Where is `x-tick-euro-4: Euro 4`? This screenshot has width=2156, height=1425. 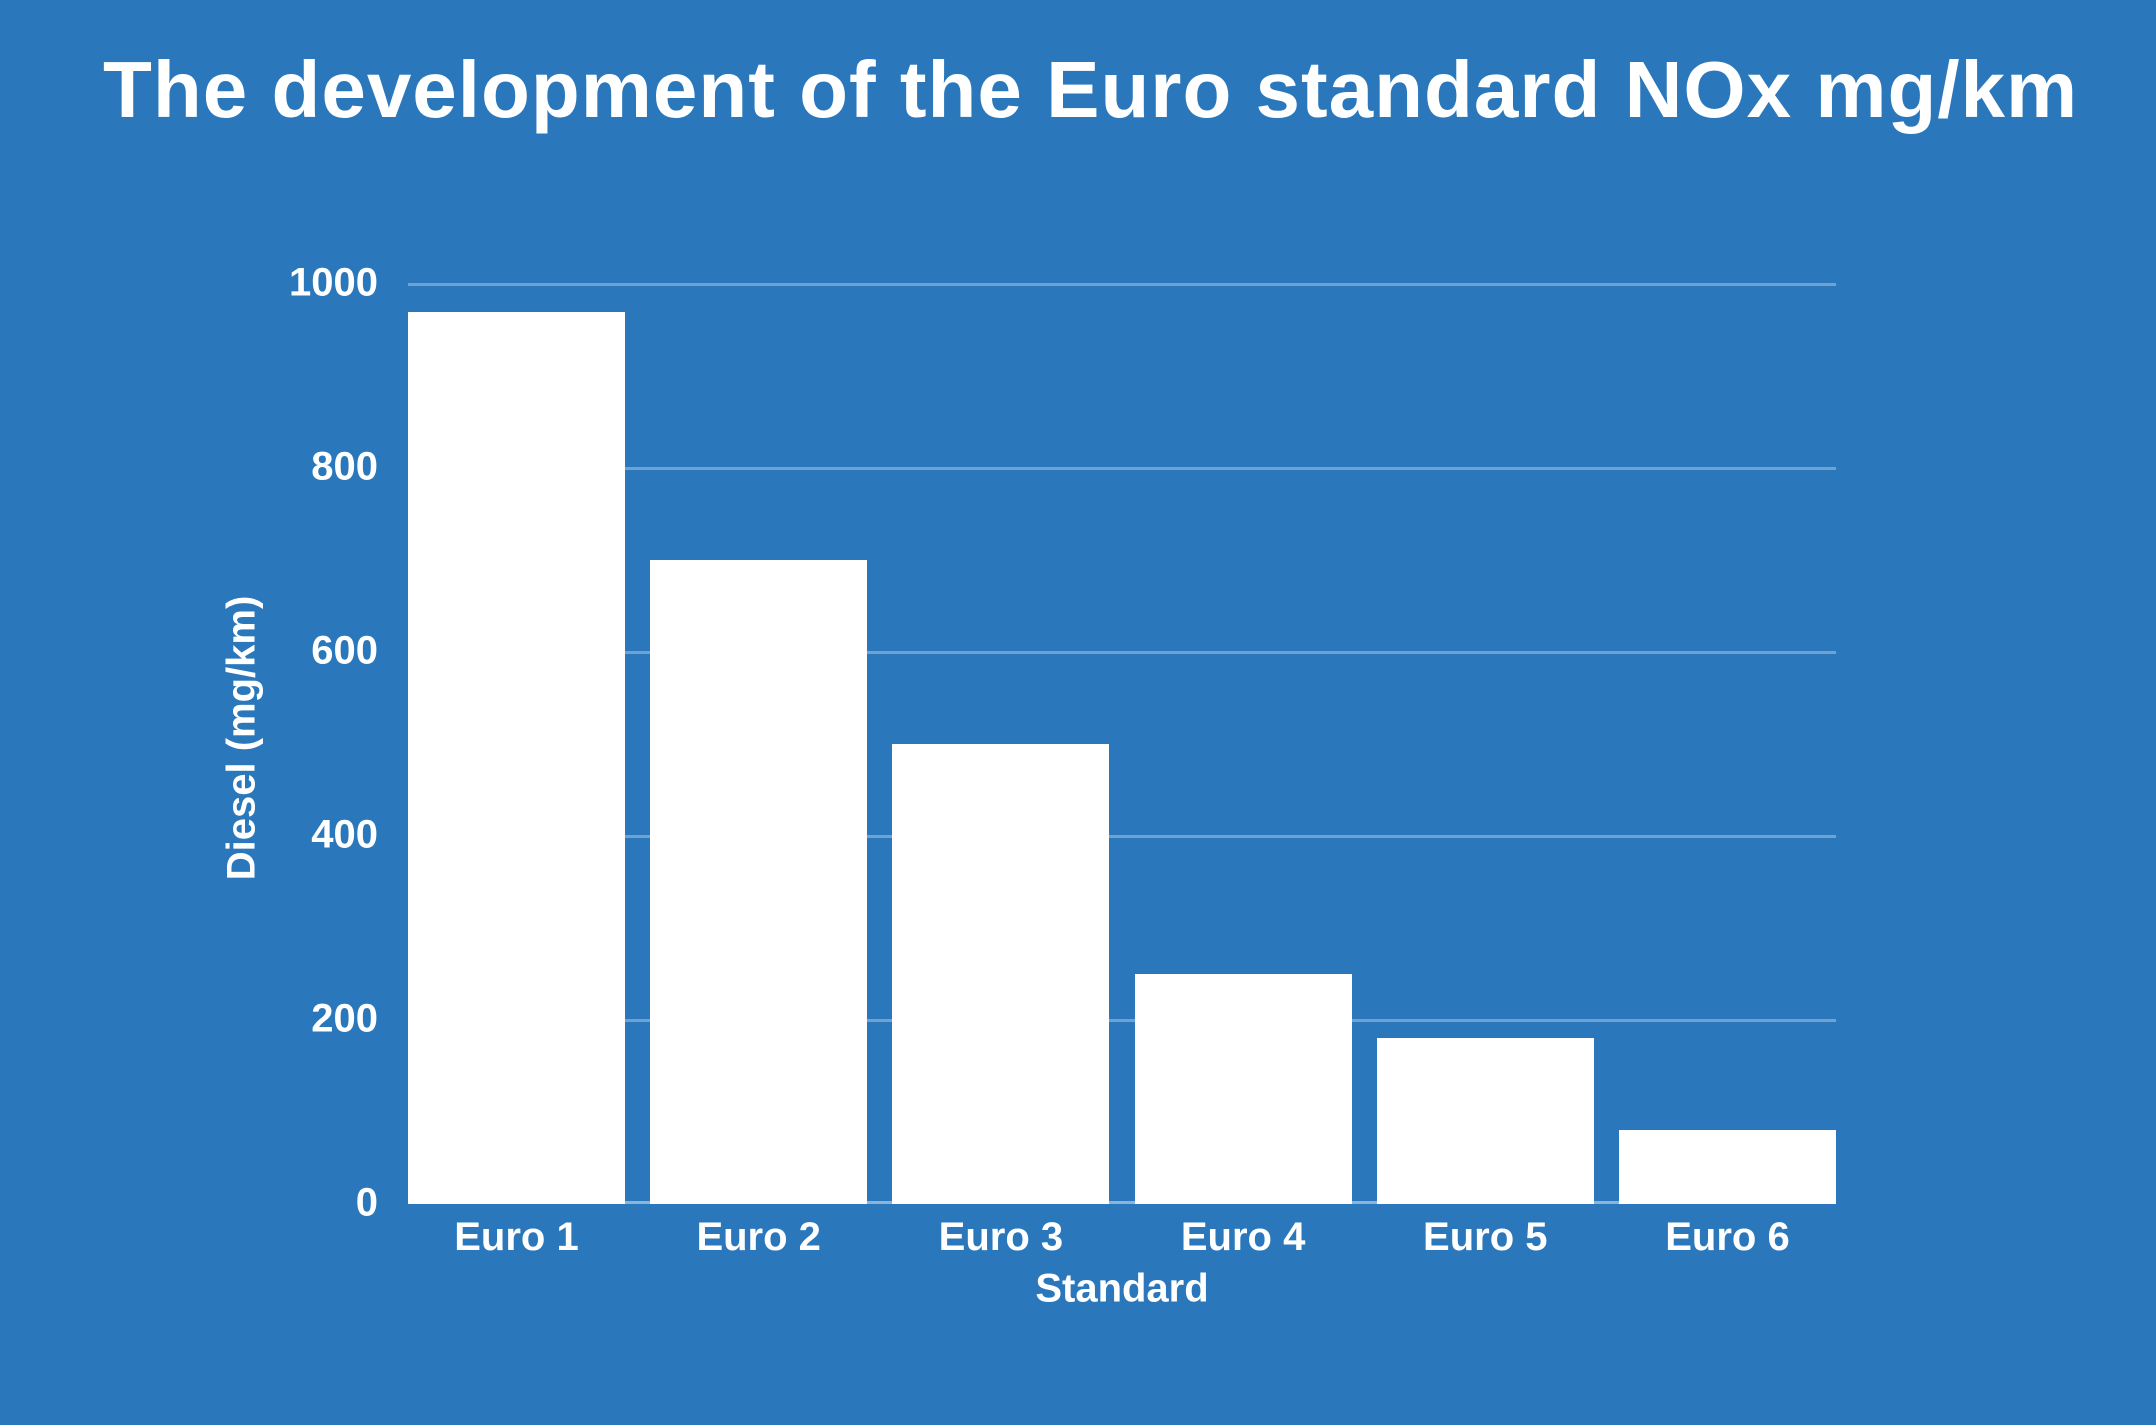 x-tick-euro-4: Euro 4 is located at coordinates (1243, 1237).